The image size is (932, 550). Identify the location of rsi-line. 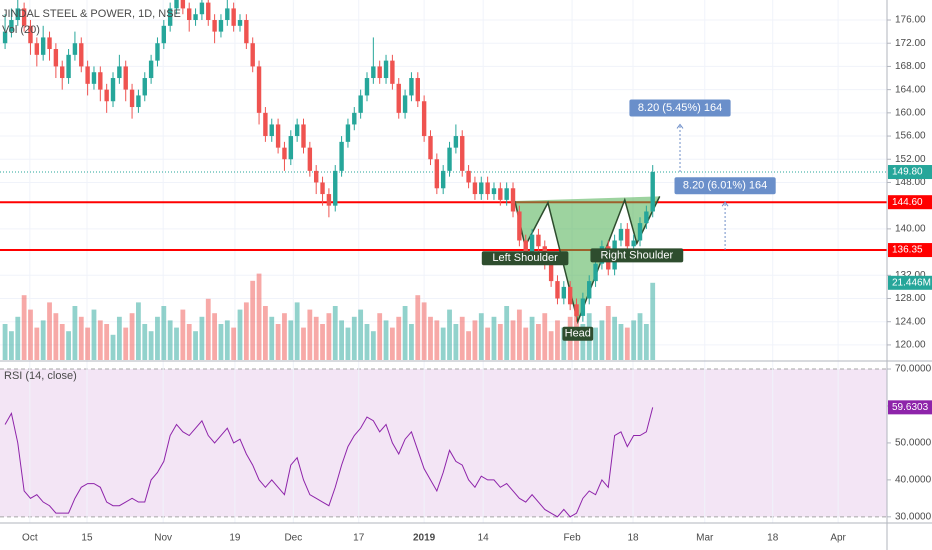
(329, 462).